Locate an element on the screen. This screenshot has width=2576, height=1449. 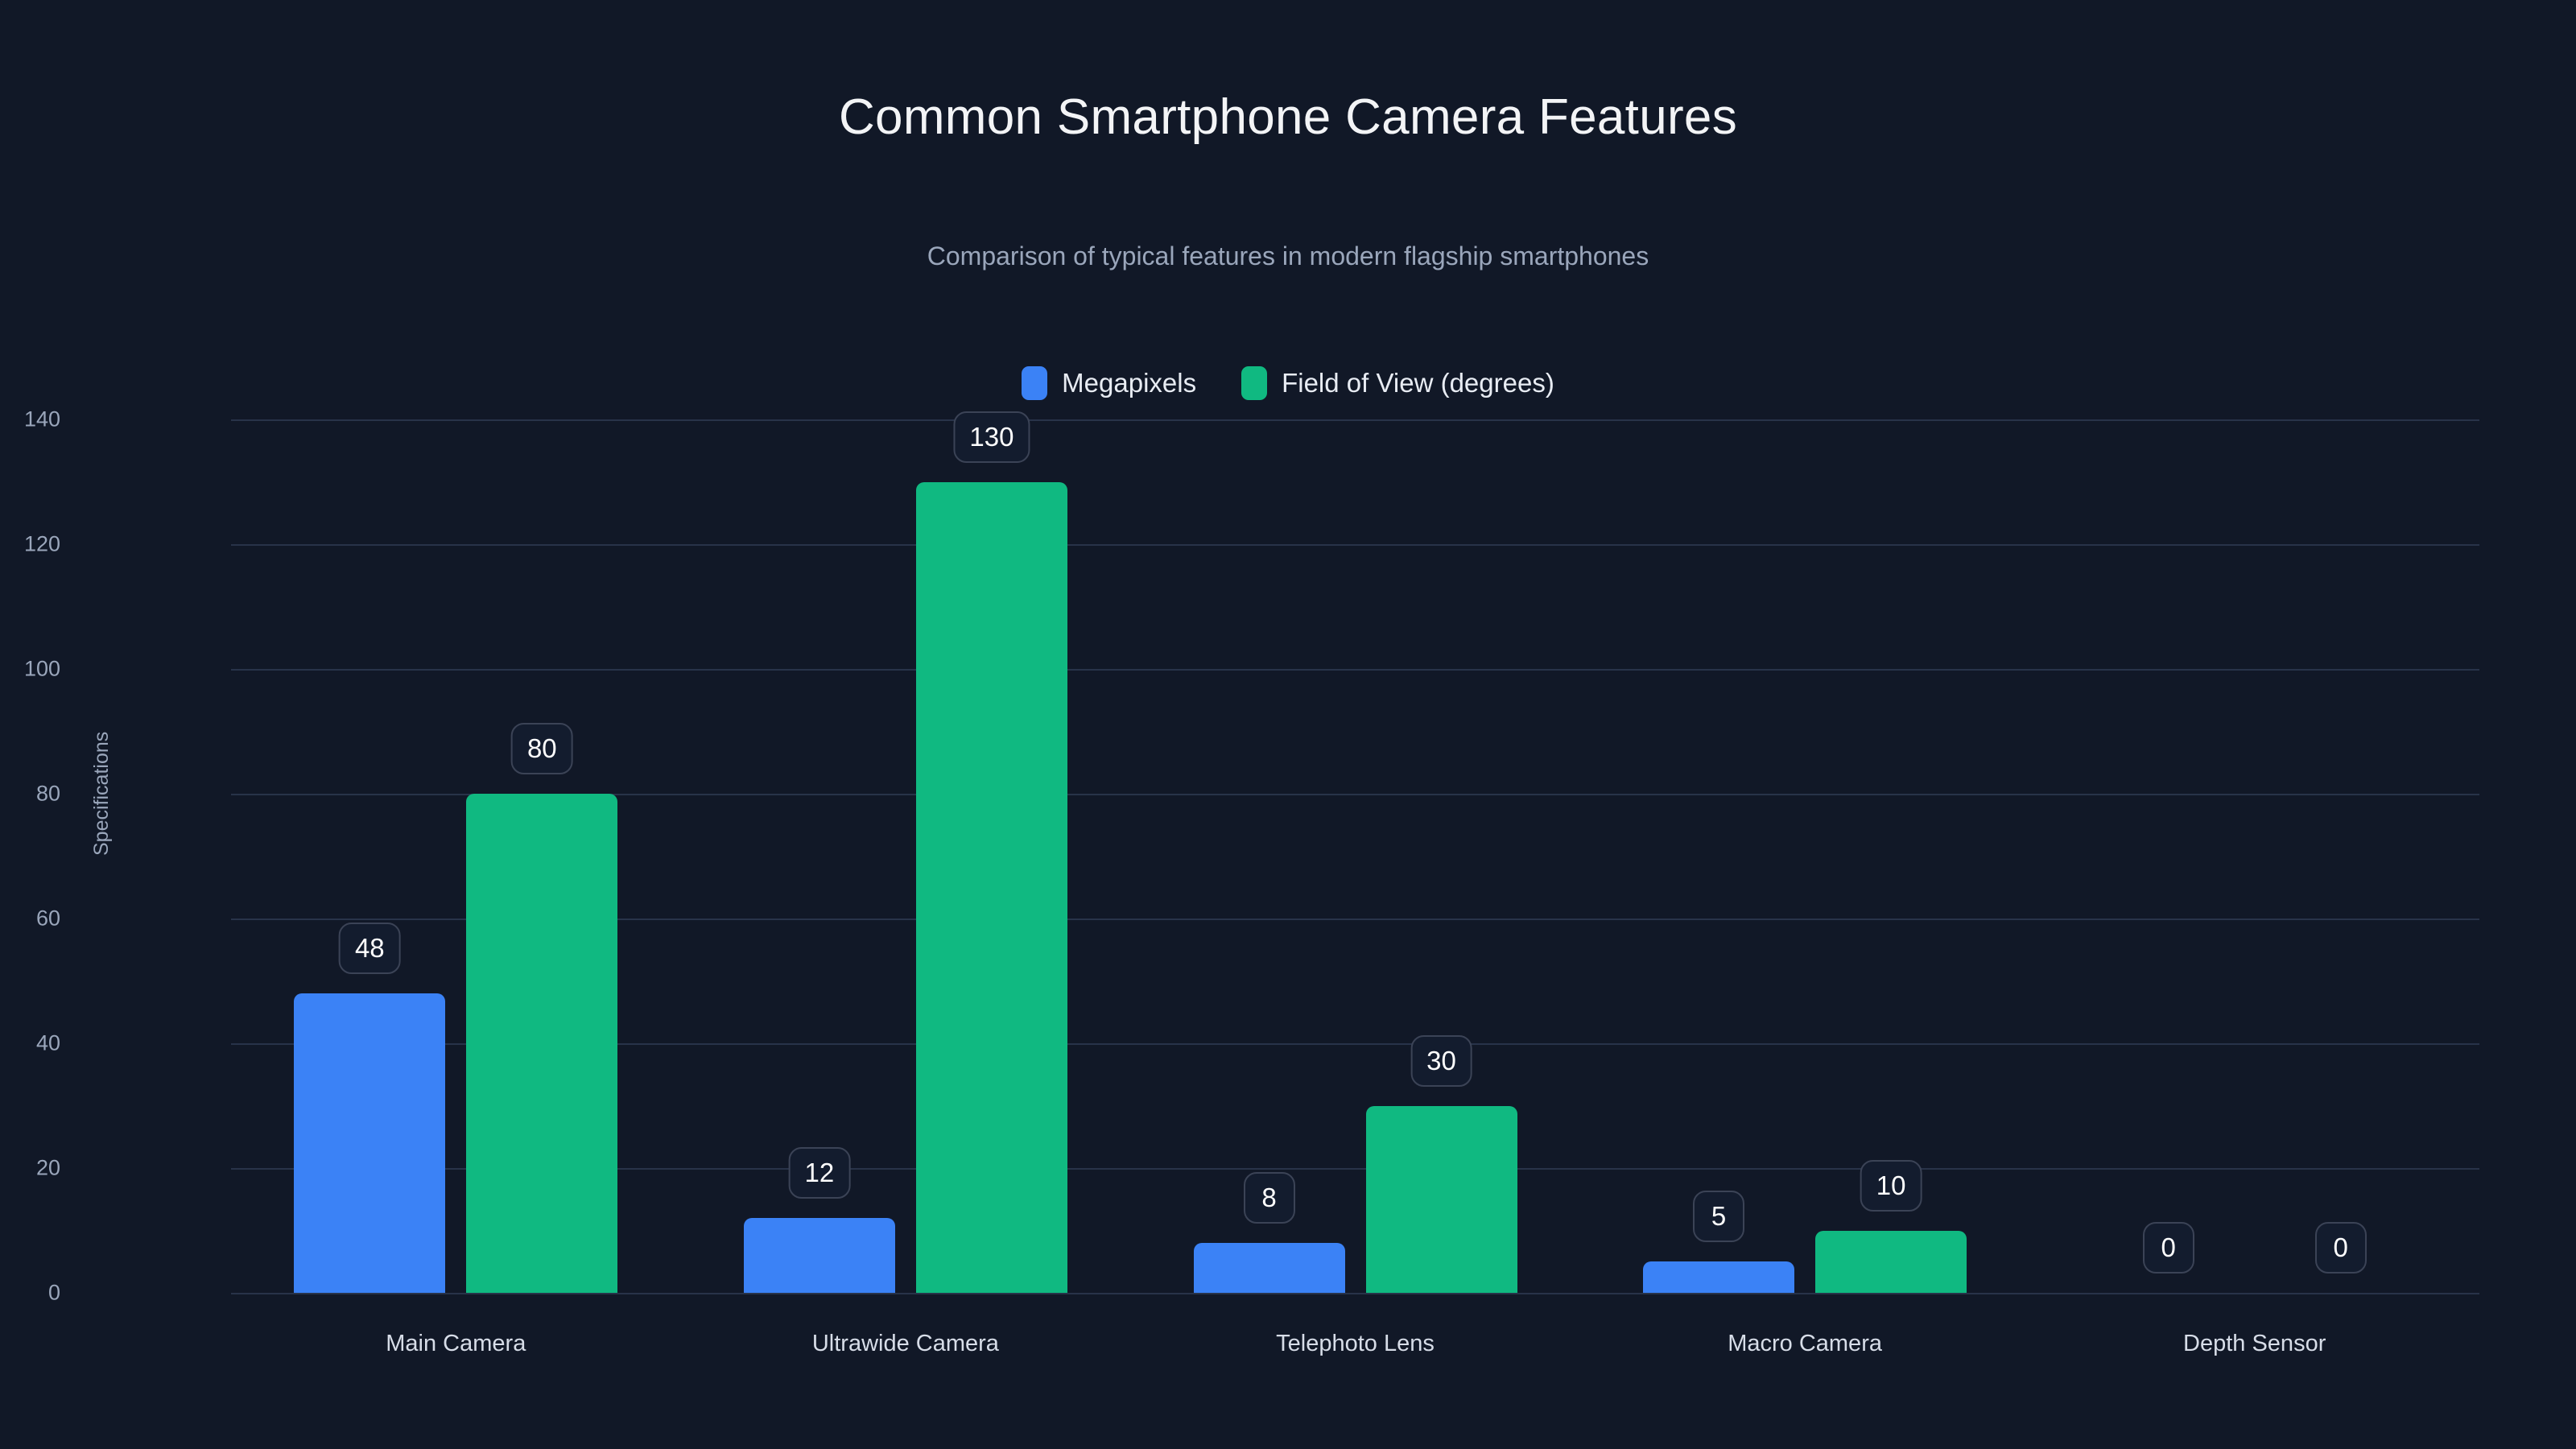
bar-value-label: 48 is located at coordinates (369, 948).